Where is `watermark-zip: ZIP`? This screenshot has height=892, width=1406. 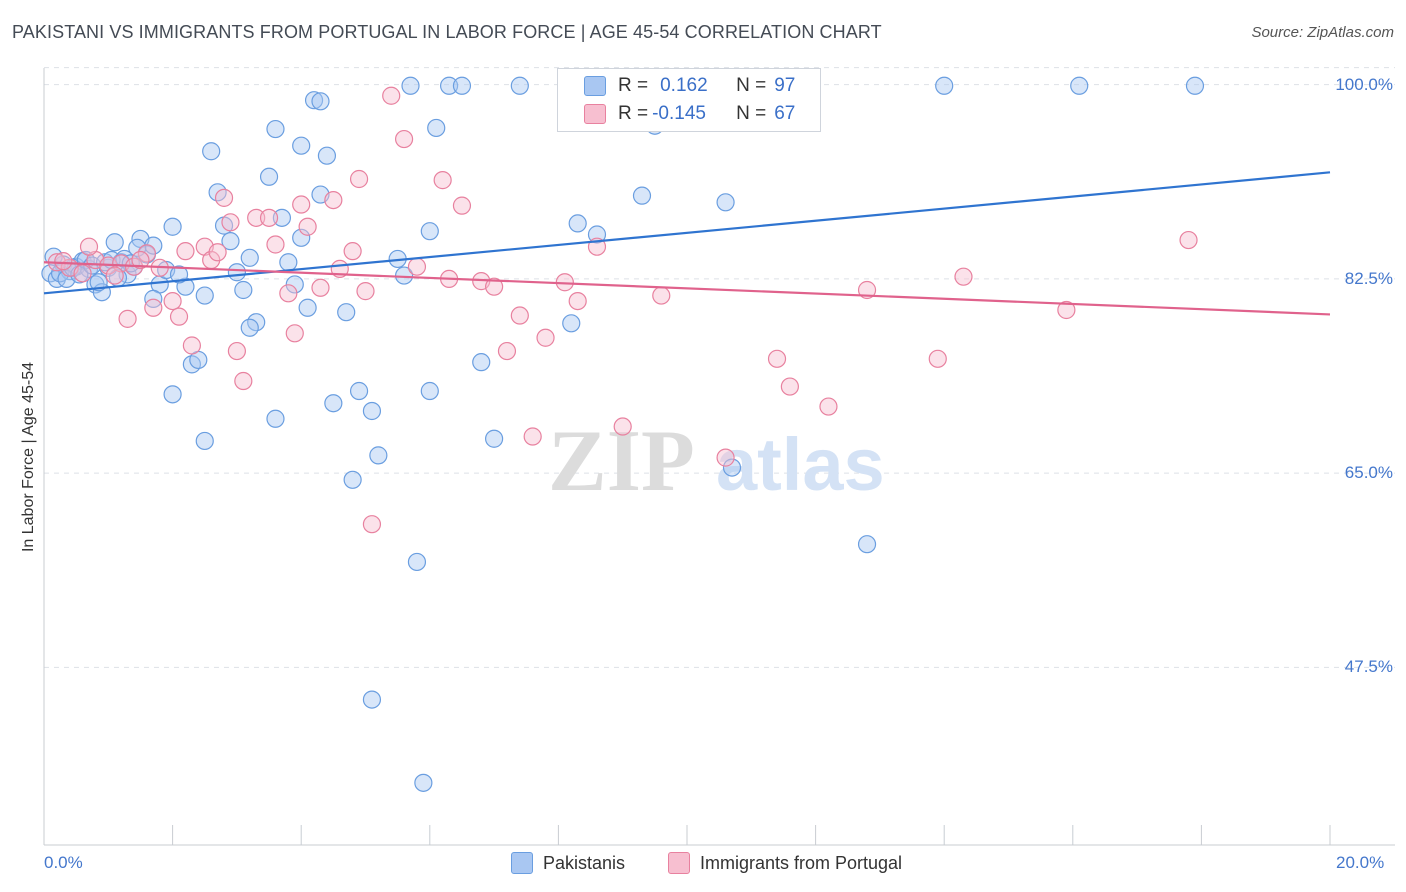 watermark-zip: ZIP is located at coordinates (621, 461).